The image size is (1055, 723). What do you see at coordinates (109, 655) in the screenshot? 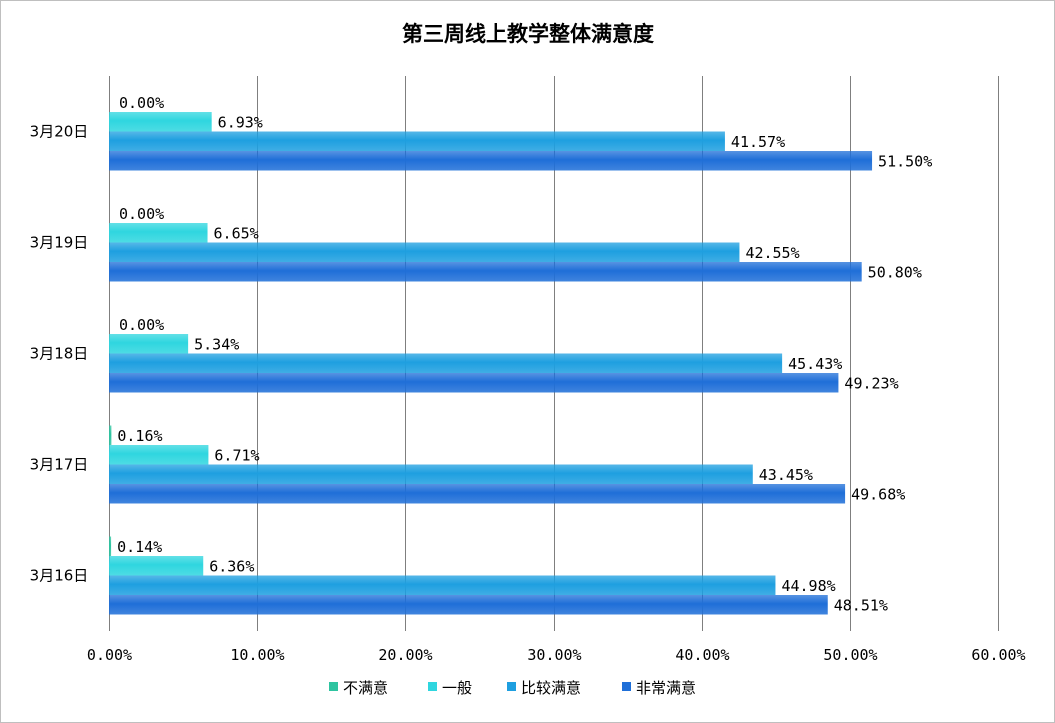
I see `x-tick-label: 0.00%` at bounding box center [109, 655].